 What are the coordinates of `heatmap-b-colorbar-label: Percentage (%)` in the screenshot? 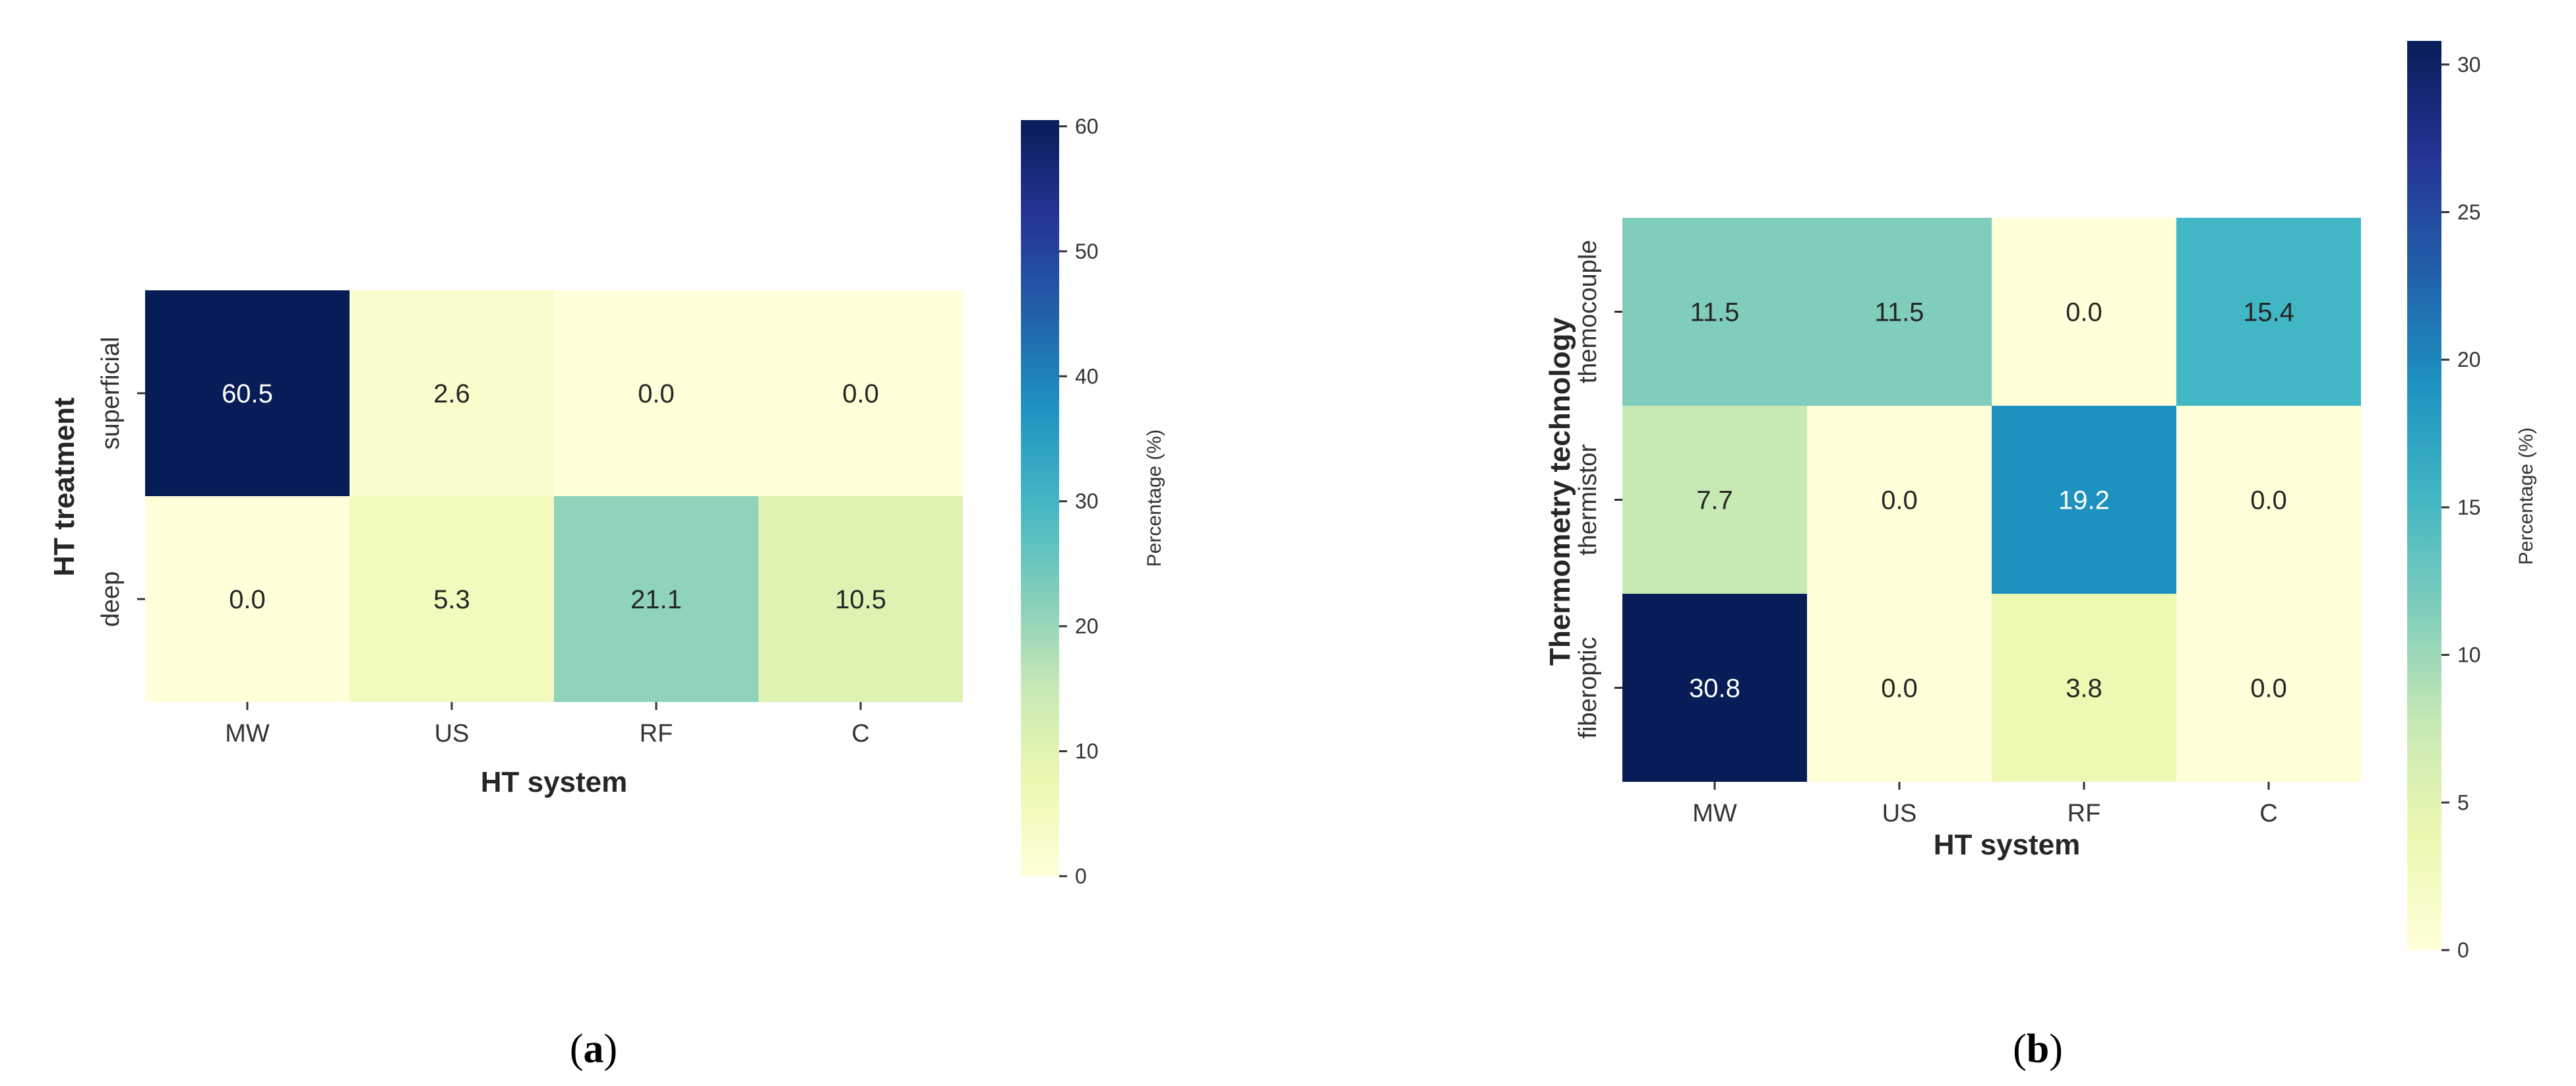 It's located at (2526, 496).